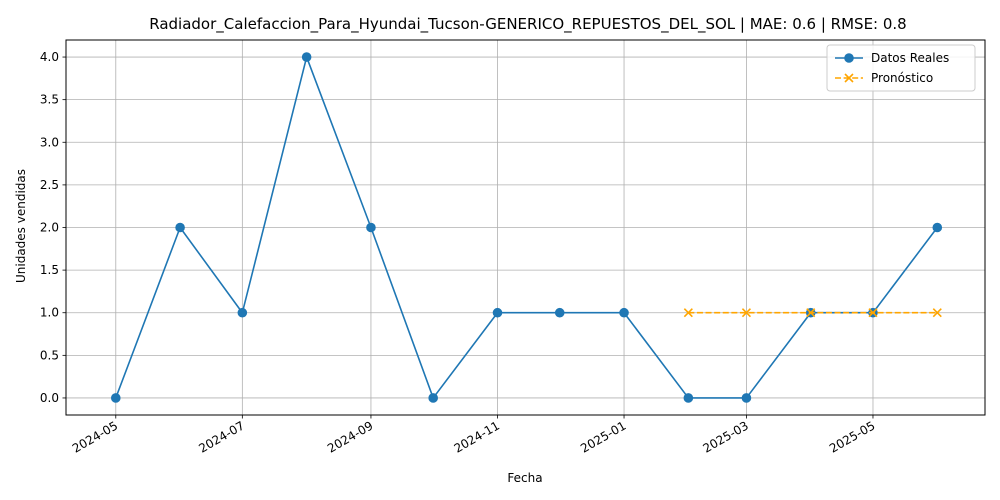 The height and width of the screenshot is (500, 1000). Describe the element at coordinates (49, 142) in the screenshot. I see `y-tick-label: 3.0` at that location.